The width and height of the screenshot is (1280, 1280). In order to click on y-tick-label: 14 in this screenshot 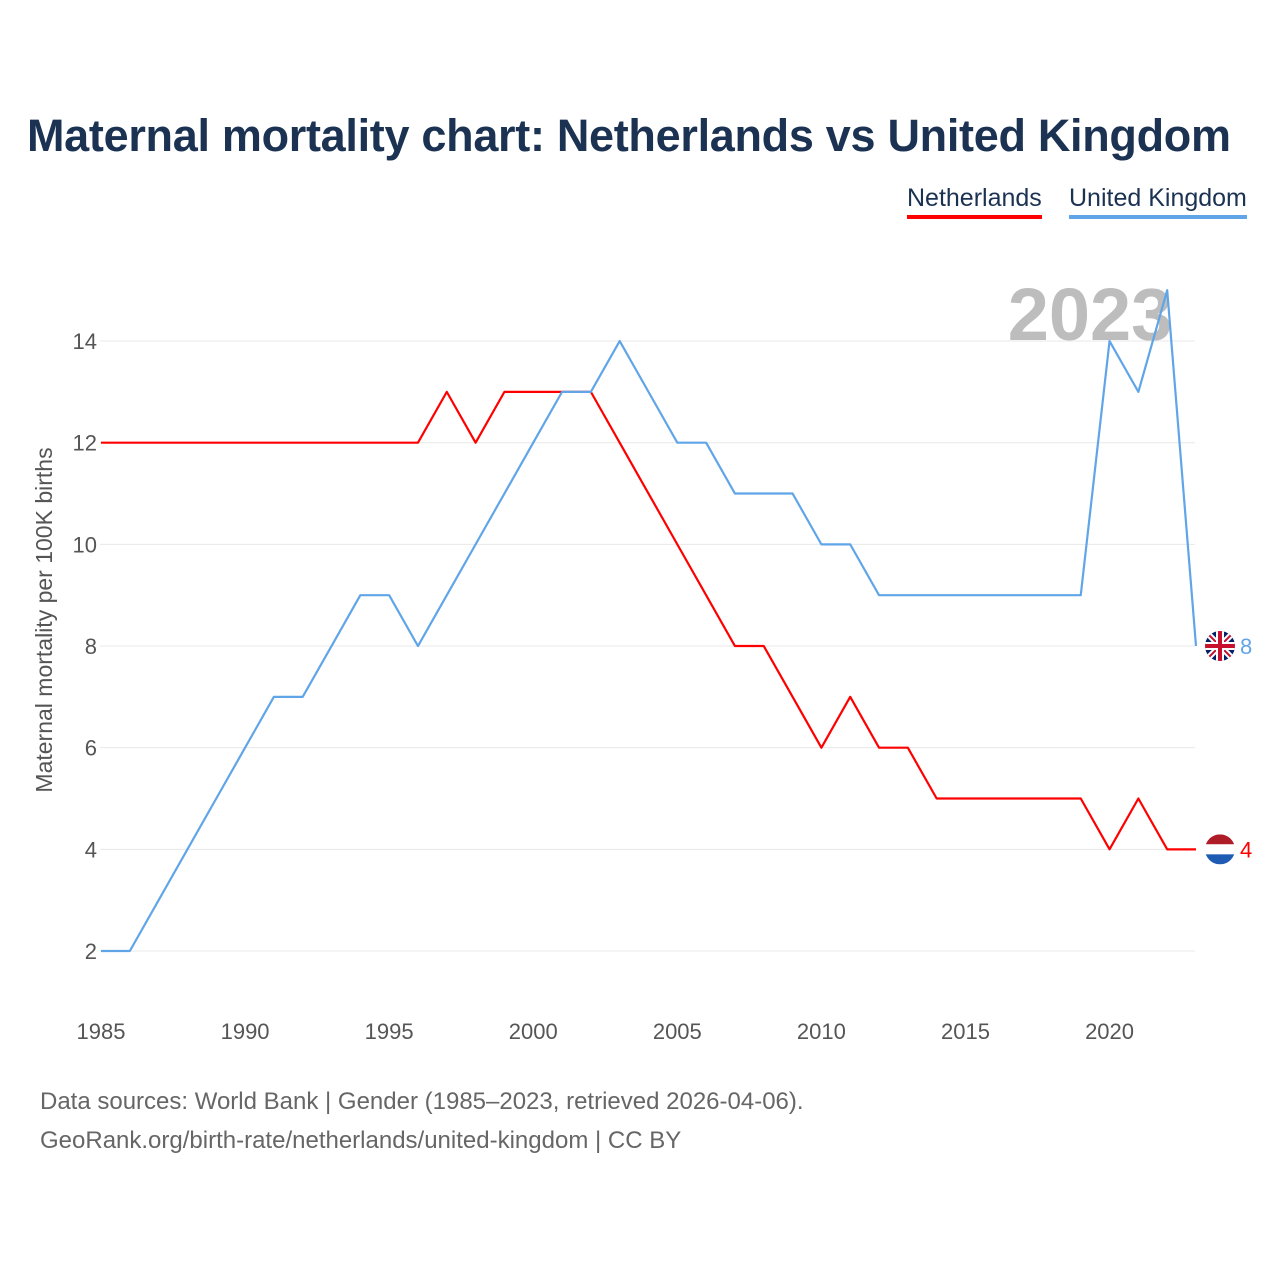, I will do `click(85, 341)`.